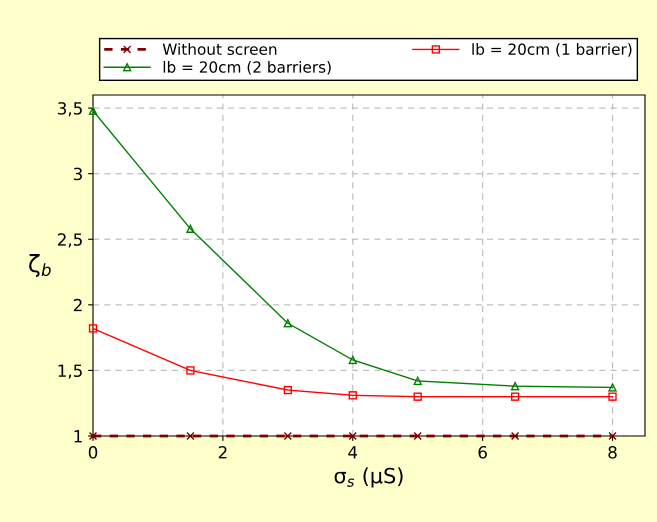 Image resolution: width=657 pixels, height=522 pixels. What do you see at coordinates (40, 265) in the screenshot?
I see `y-axis-title: ζ$_{b}$` at bounding box center [40, 265].